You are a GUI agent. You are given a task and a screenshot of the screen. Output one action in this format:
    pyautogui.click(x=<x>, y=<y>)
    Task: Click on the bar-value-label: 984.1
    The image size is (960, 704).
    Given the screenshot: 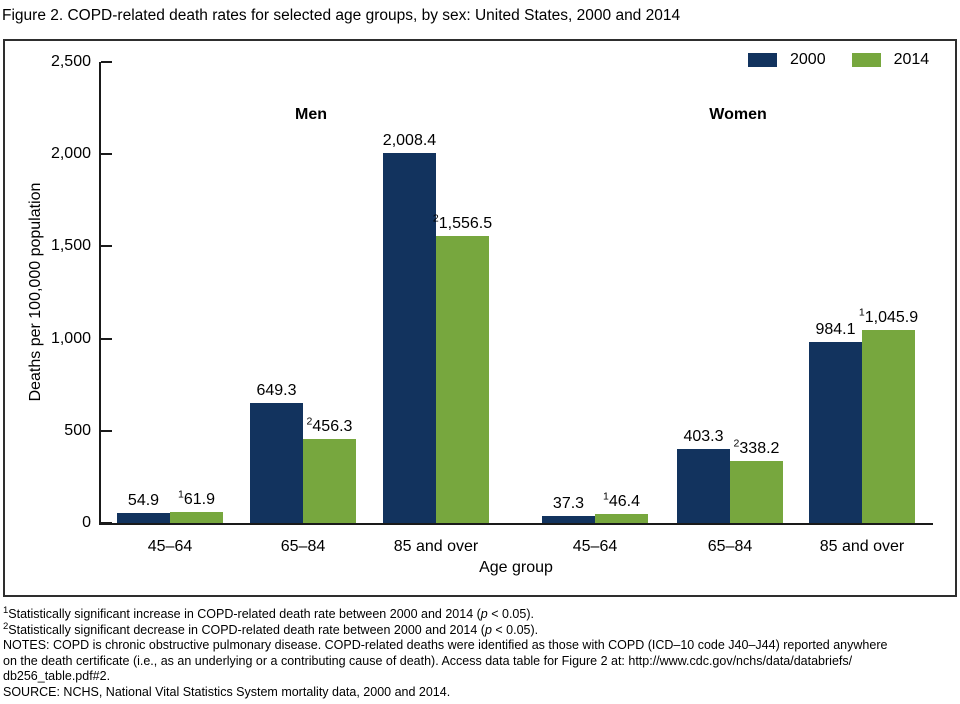 What is the action you would take?
    pyautogui.click(x=835, y=329)
    